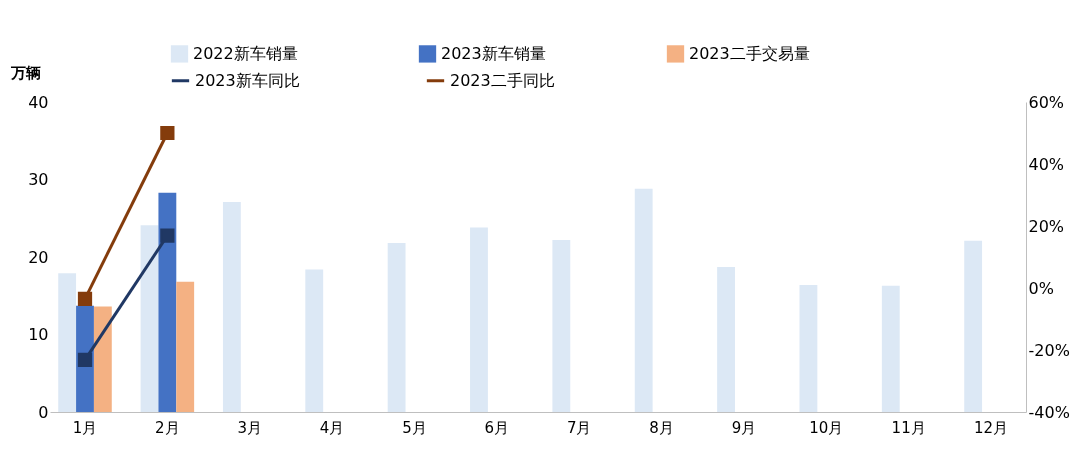 The width and height of the screenshot is (1080, 450). What do you see at coordinates (1049, 350) in the screenshot?
I see `y2-tick-label: -20%` at bounding box center [1049, 350].